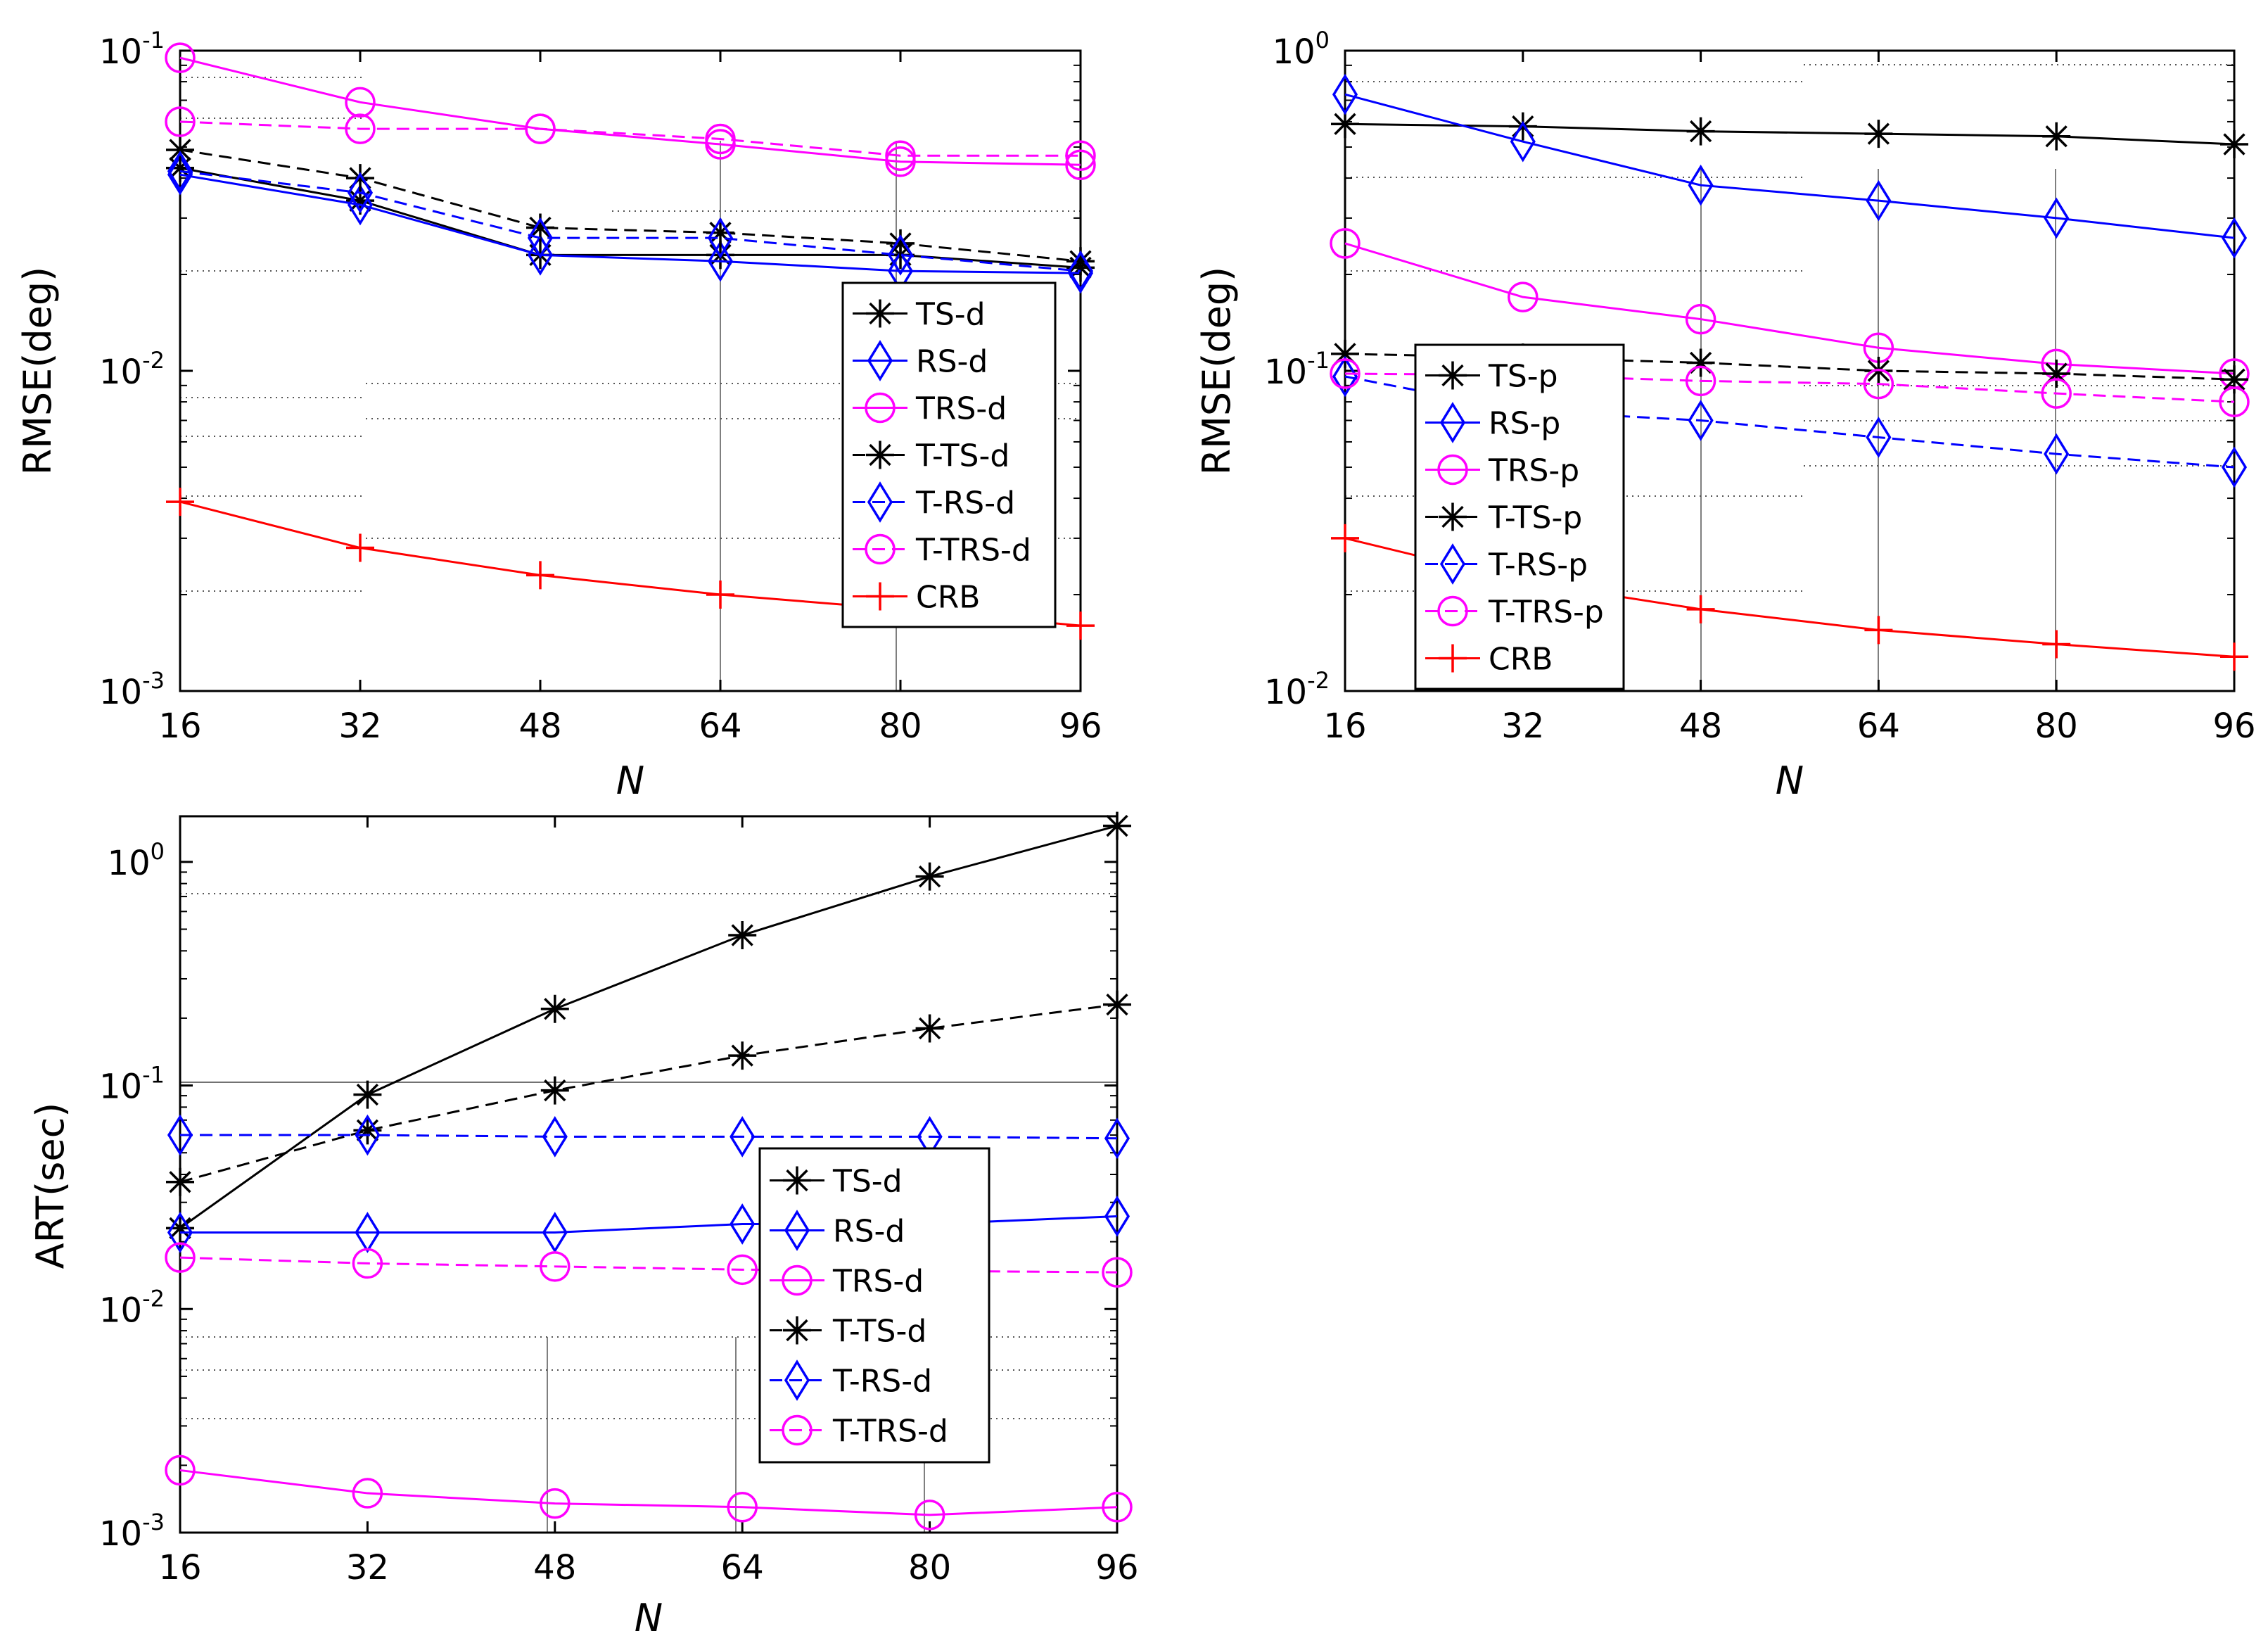 The height and width of the screenshot is (1648, 2268). Describe the element at coordinates (132, 1532) in the screenshot. I see `y-tick-label: 10⁻³` at that location.